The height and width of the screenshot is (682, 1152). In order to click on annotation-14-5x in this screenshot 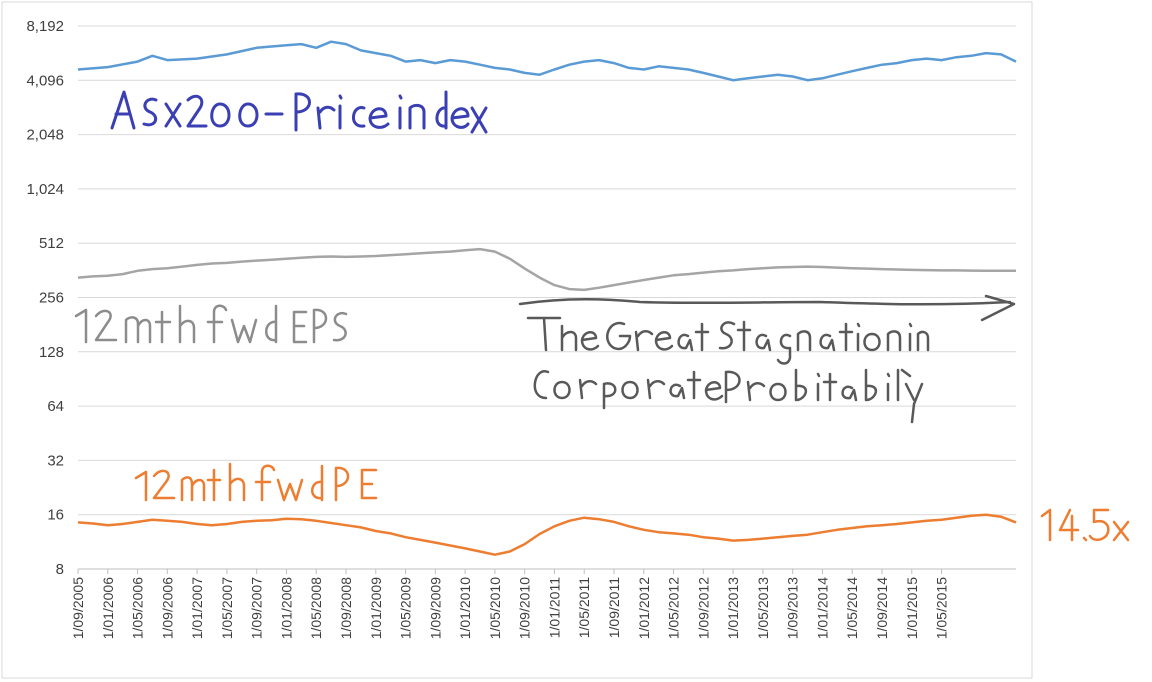, I will do `click(1085, 525)`.